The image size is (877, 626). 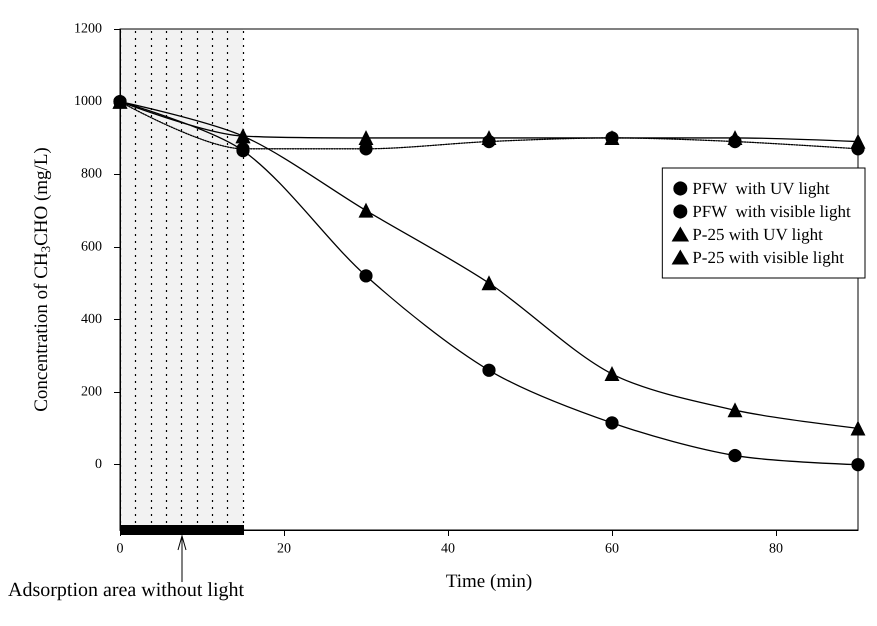 What do you see at coordinates (761, 188) in the screenshot?
I see `legend-label: PFW with UV light` at bounding box center [761, 188].